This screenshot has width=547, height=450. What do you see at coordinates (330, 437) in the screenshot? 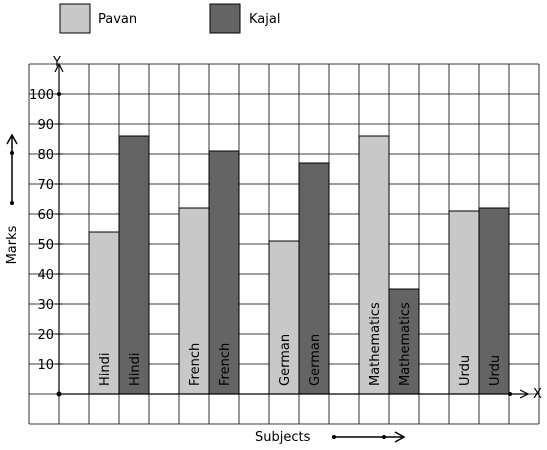
I see `x-axis-label-group: Subjects` at bounding box center [330, 437].